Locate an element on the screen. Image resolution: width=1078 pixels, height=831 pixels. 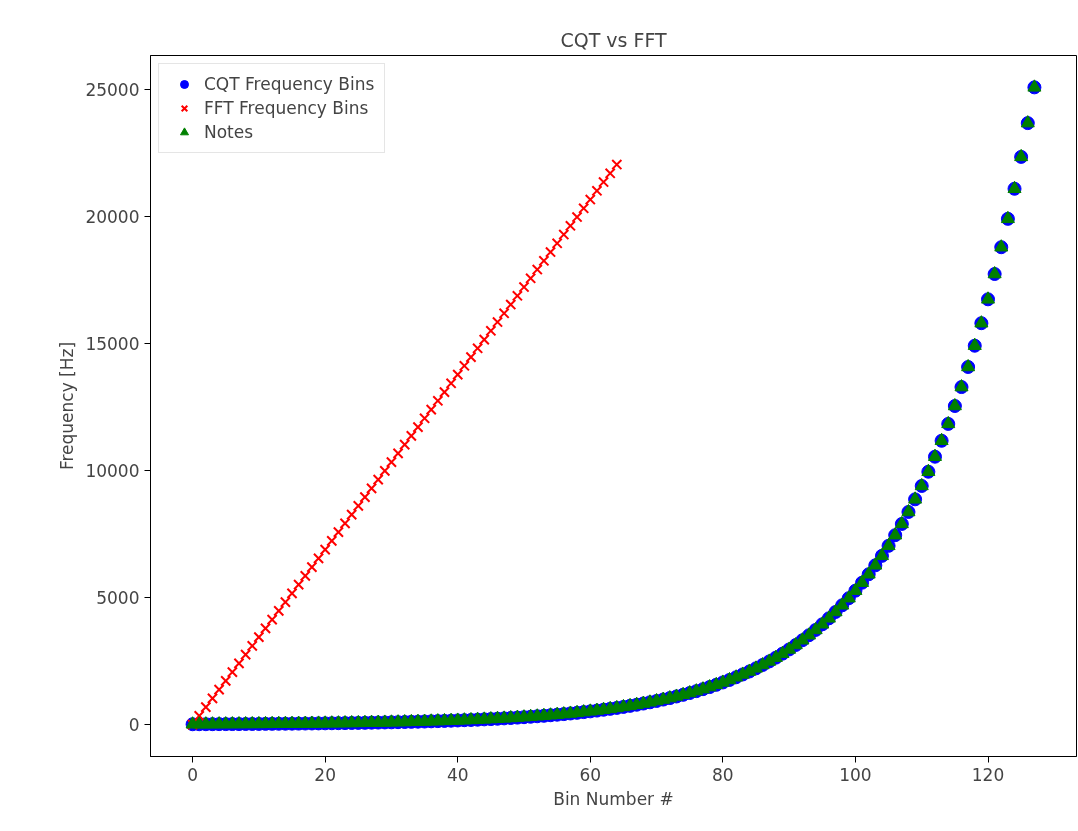
y-tick-label: 10000 is located at coordinates (112, 471).